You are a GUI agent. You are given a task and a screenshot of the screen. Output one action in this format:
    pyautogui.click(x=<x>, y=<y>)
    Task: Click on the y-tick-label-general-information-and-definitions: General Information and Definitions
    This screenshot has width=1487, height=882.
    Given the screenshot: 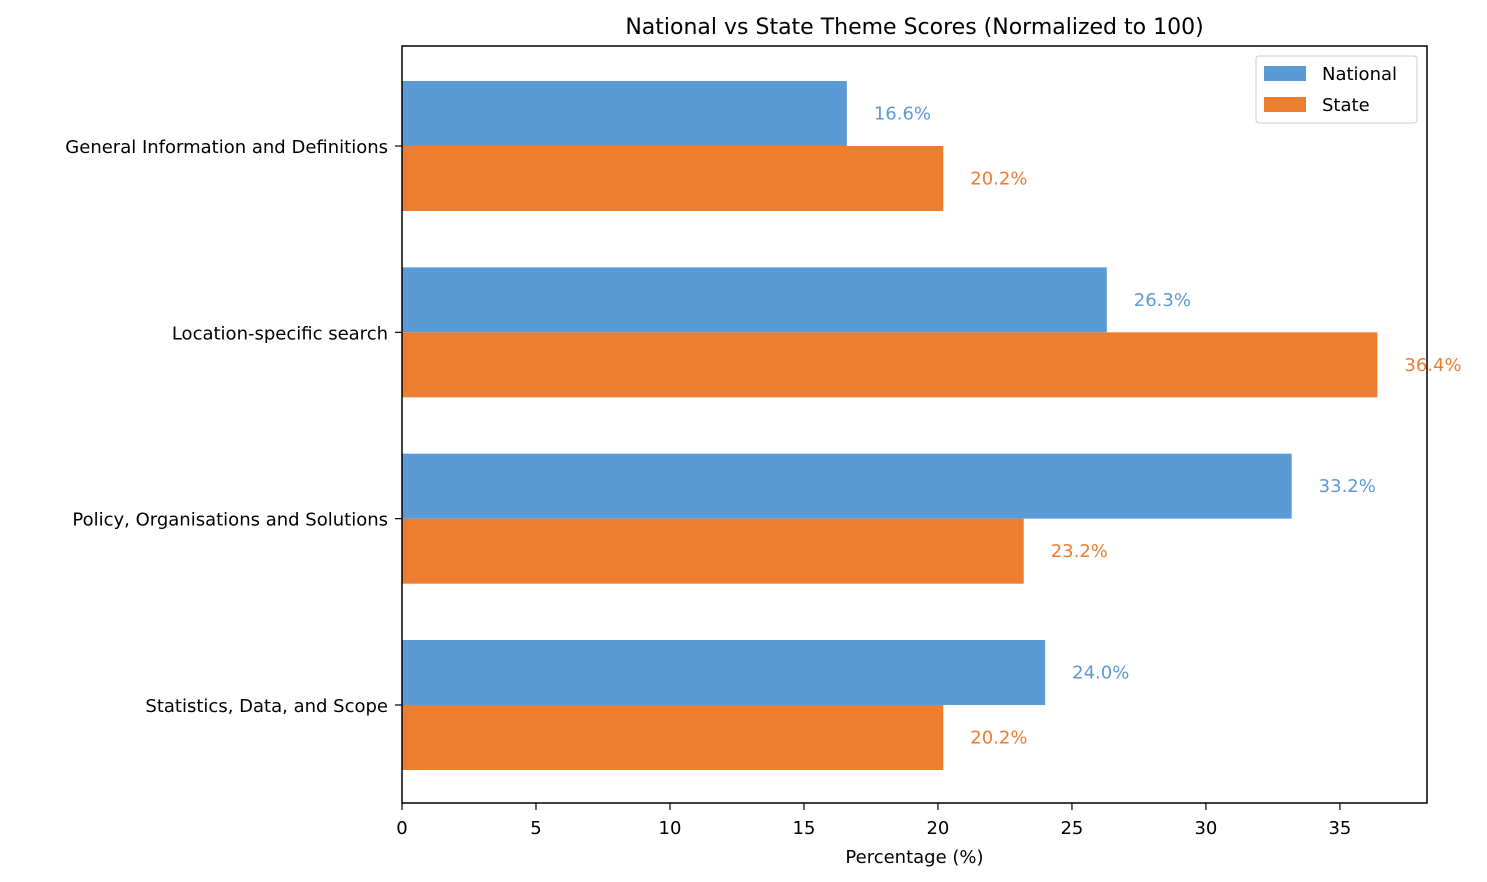 What is the action you would take?
    pyautogui.click(x=226, y=147)
    